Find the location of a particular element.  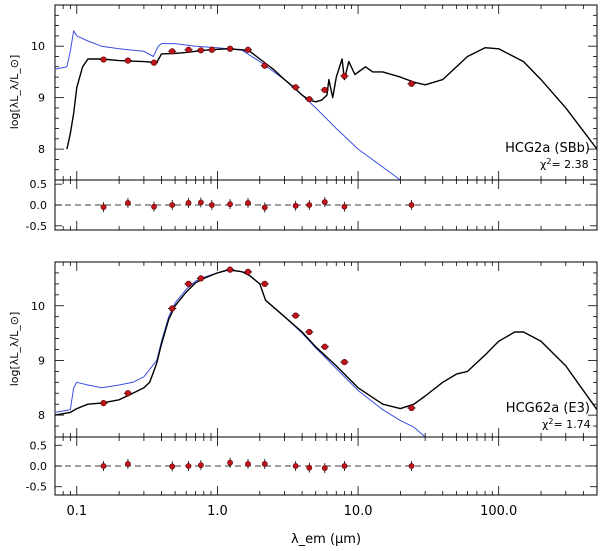

galaxy-annotation: HCG62a (E3) is located at coordinates (548, 408).